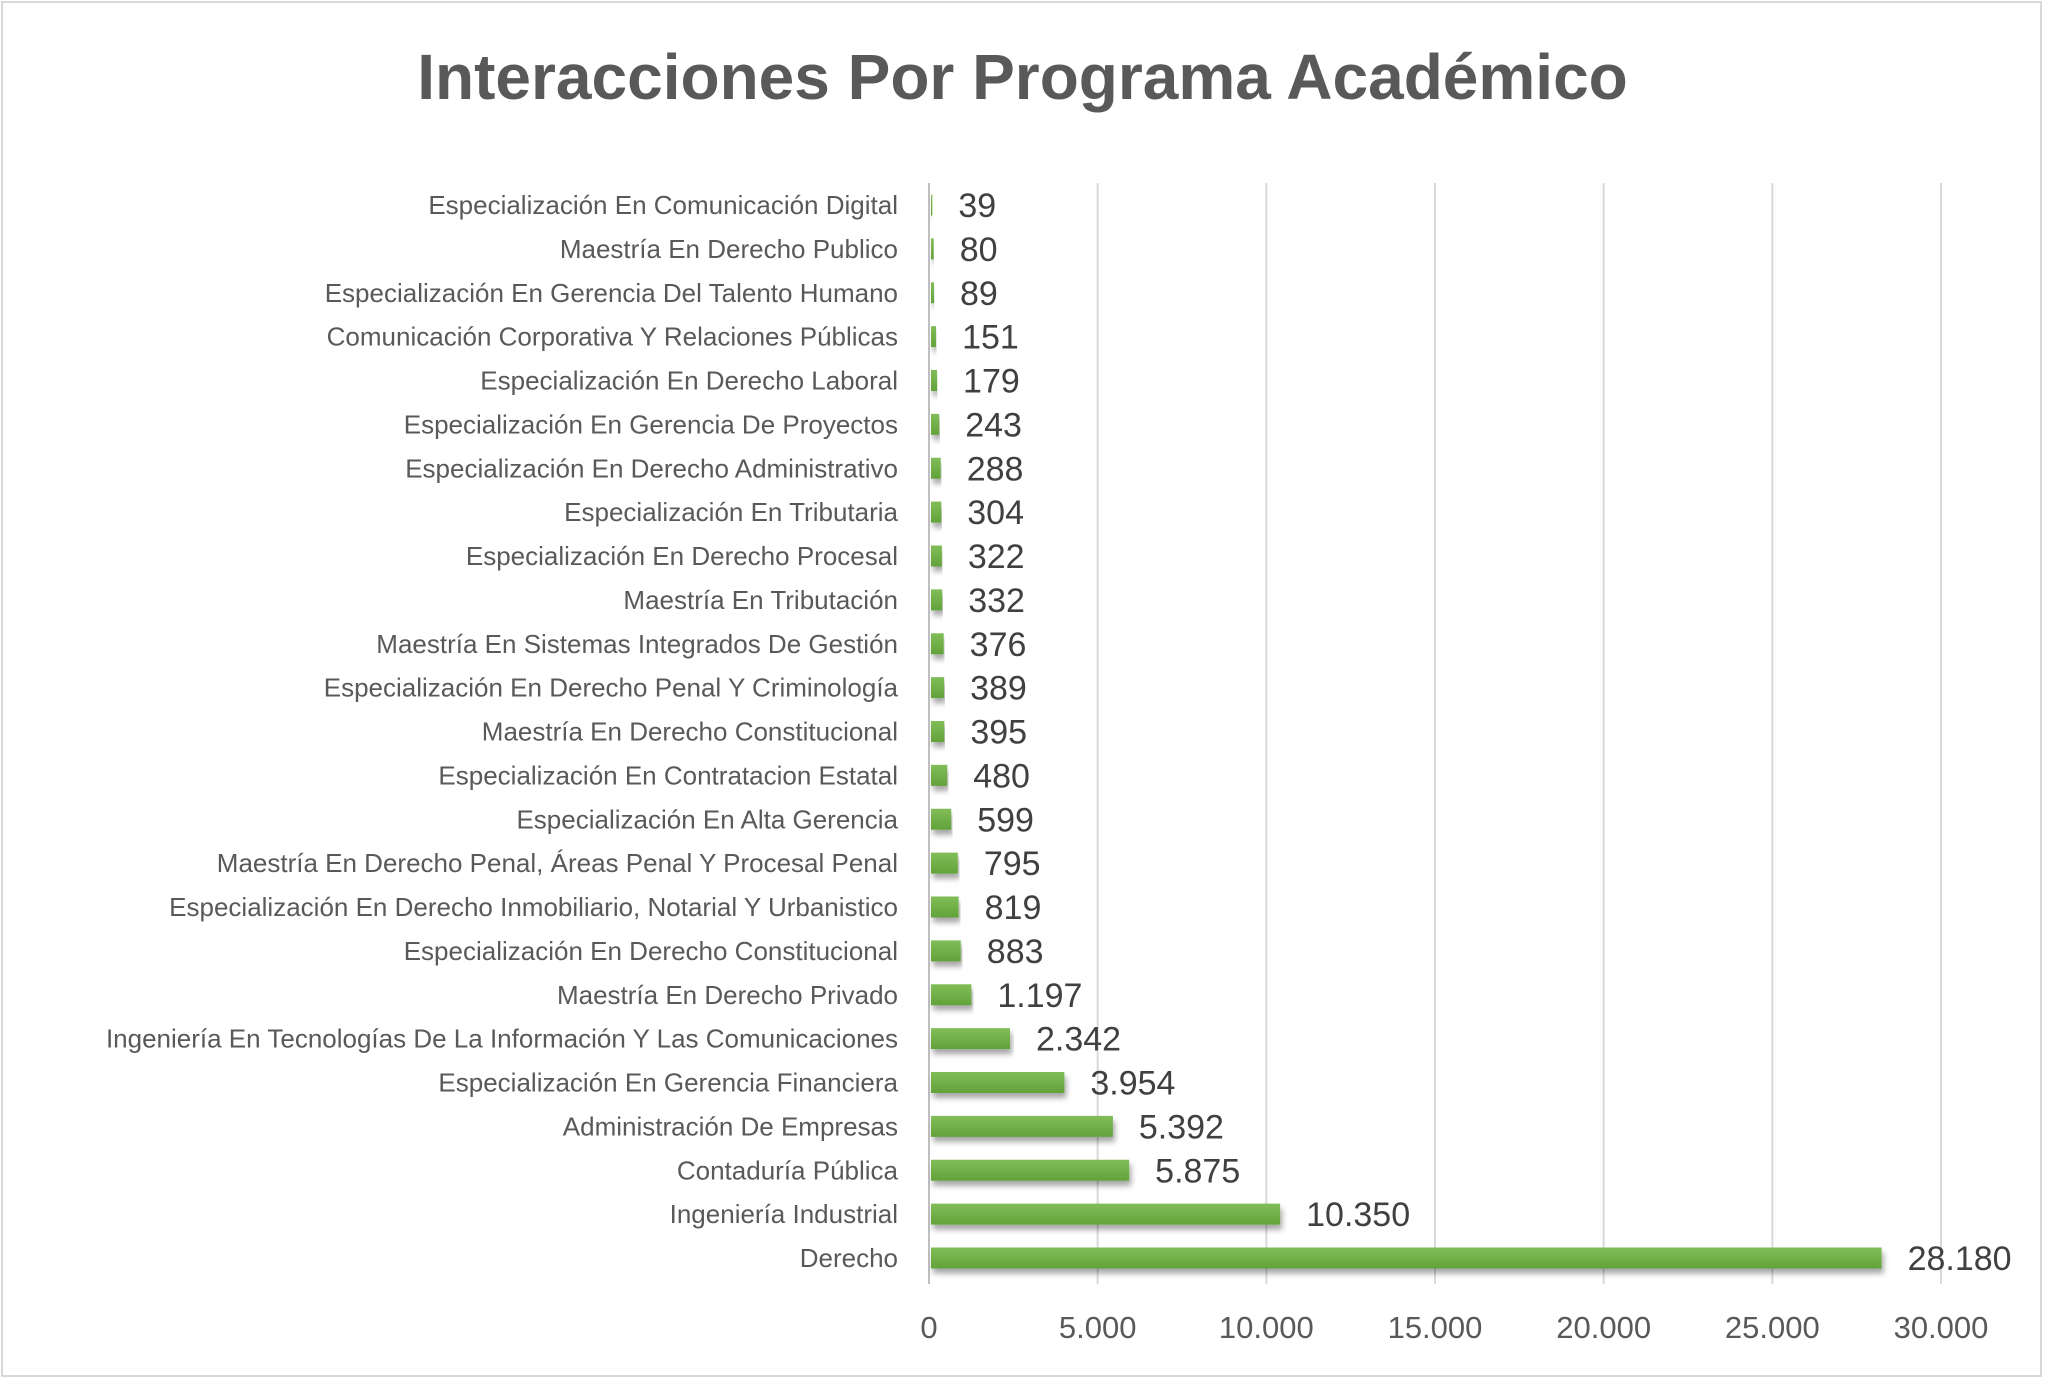  I want to click on data-label: 179, so click(991, 382).